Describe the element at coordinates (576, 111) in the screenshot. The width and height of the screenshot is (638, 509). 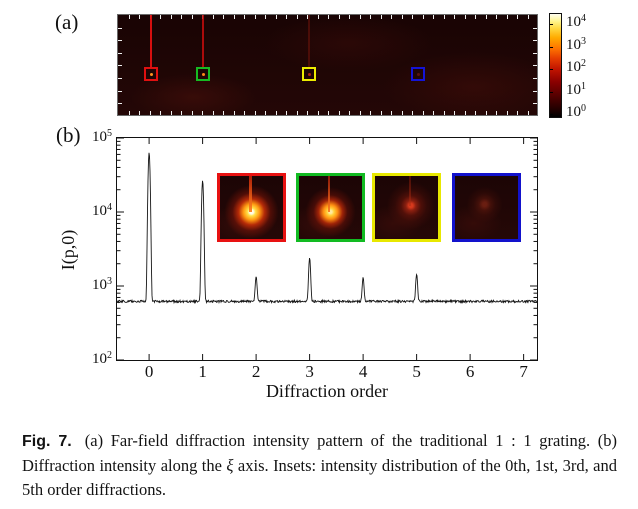
I see `colorbar-tick-label: 10⁰` at that location.